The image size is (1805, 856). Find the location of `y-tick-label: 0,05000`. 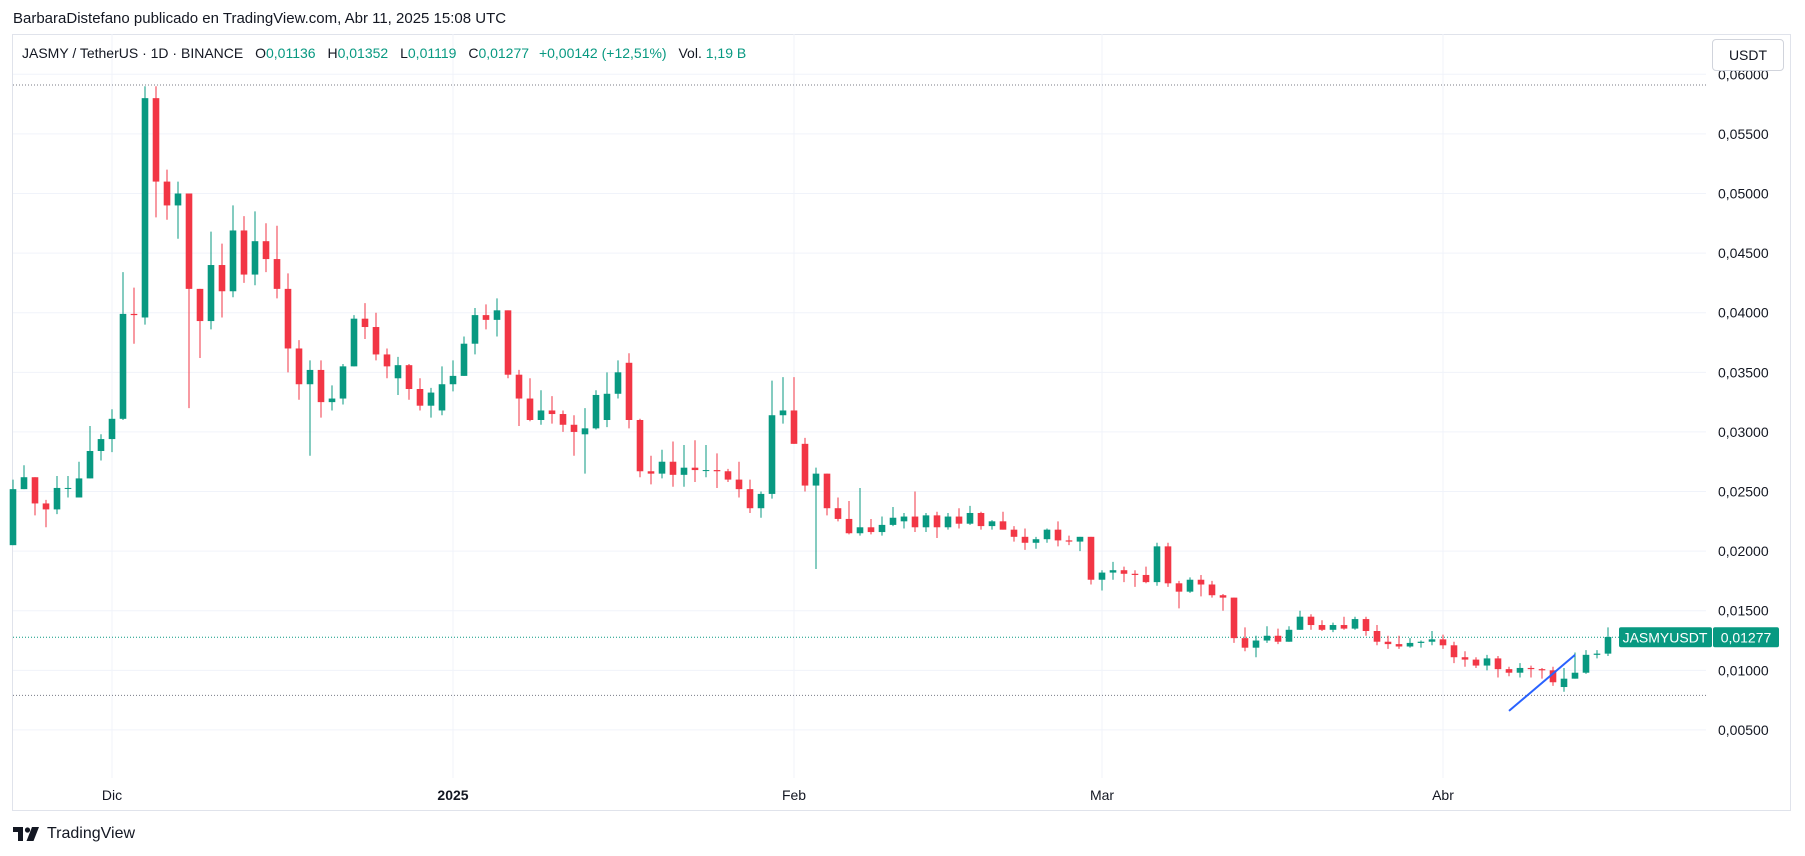

y-tick-label: 0,05000 is located at coordinates (1743, 194).